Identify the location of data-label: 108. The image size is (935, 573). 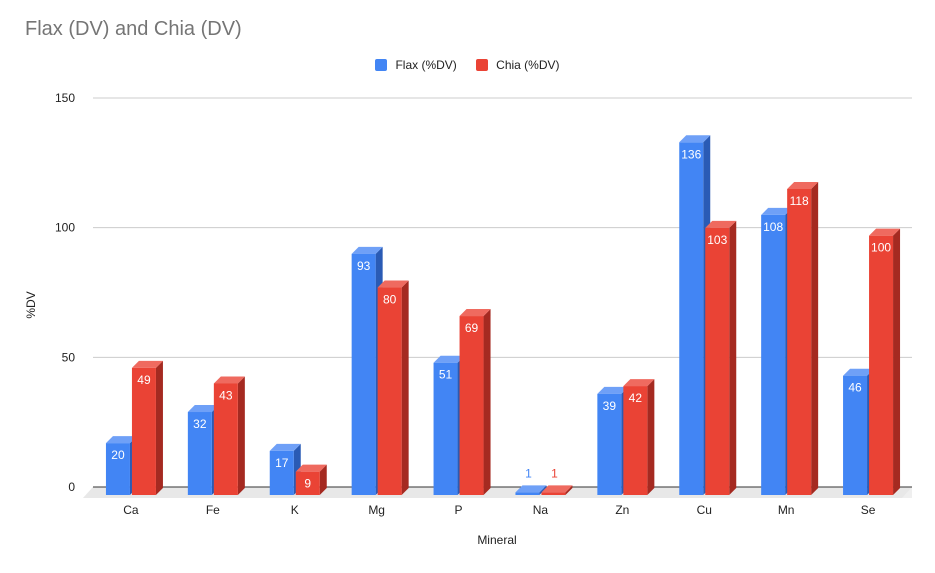
(773, 227).